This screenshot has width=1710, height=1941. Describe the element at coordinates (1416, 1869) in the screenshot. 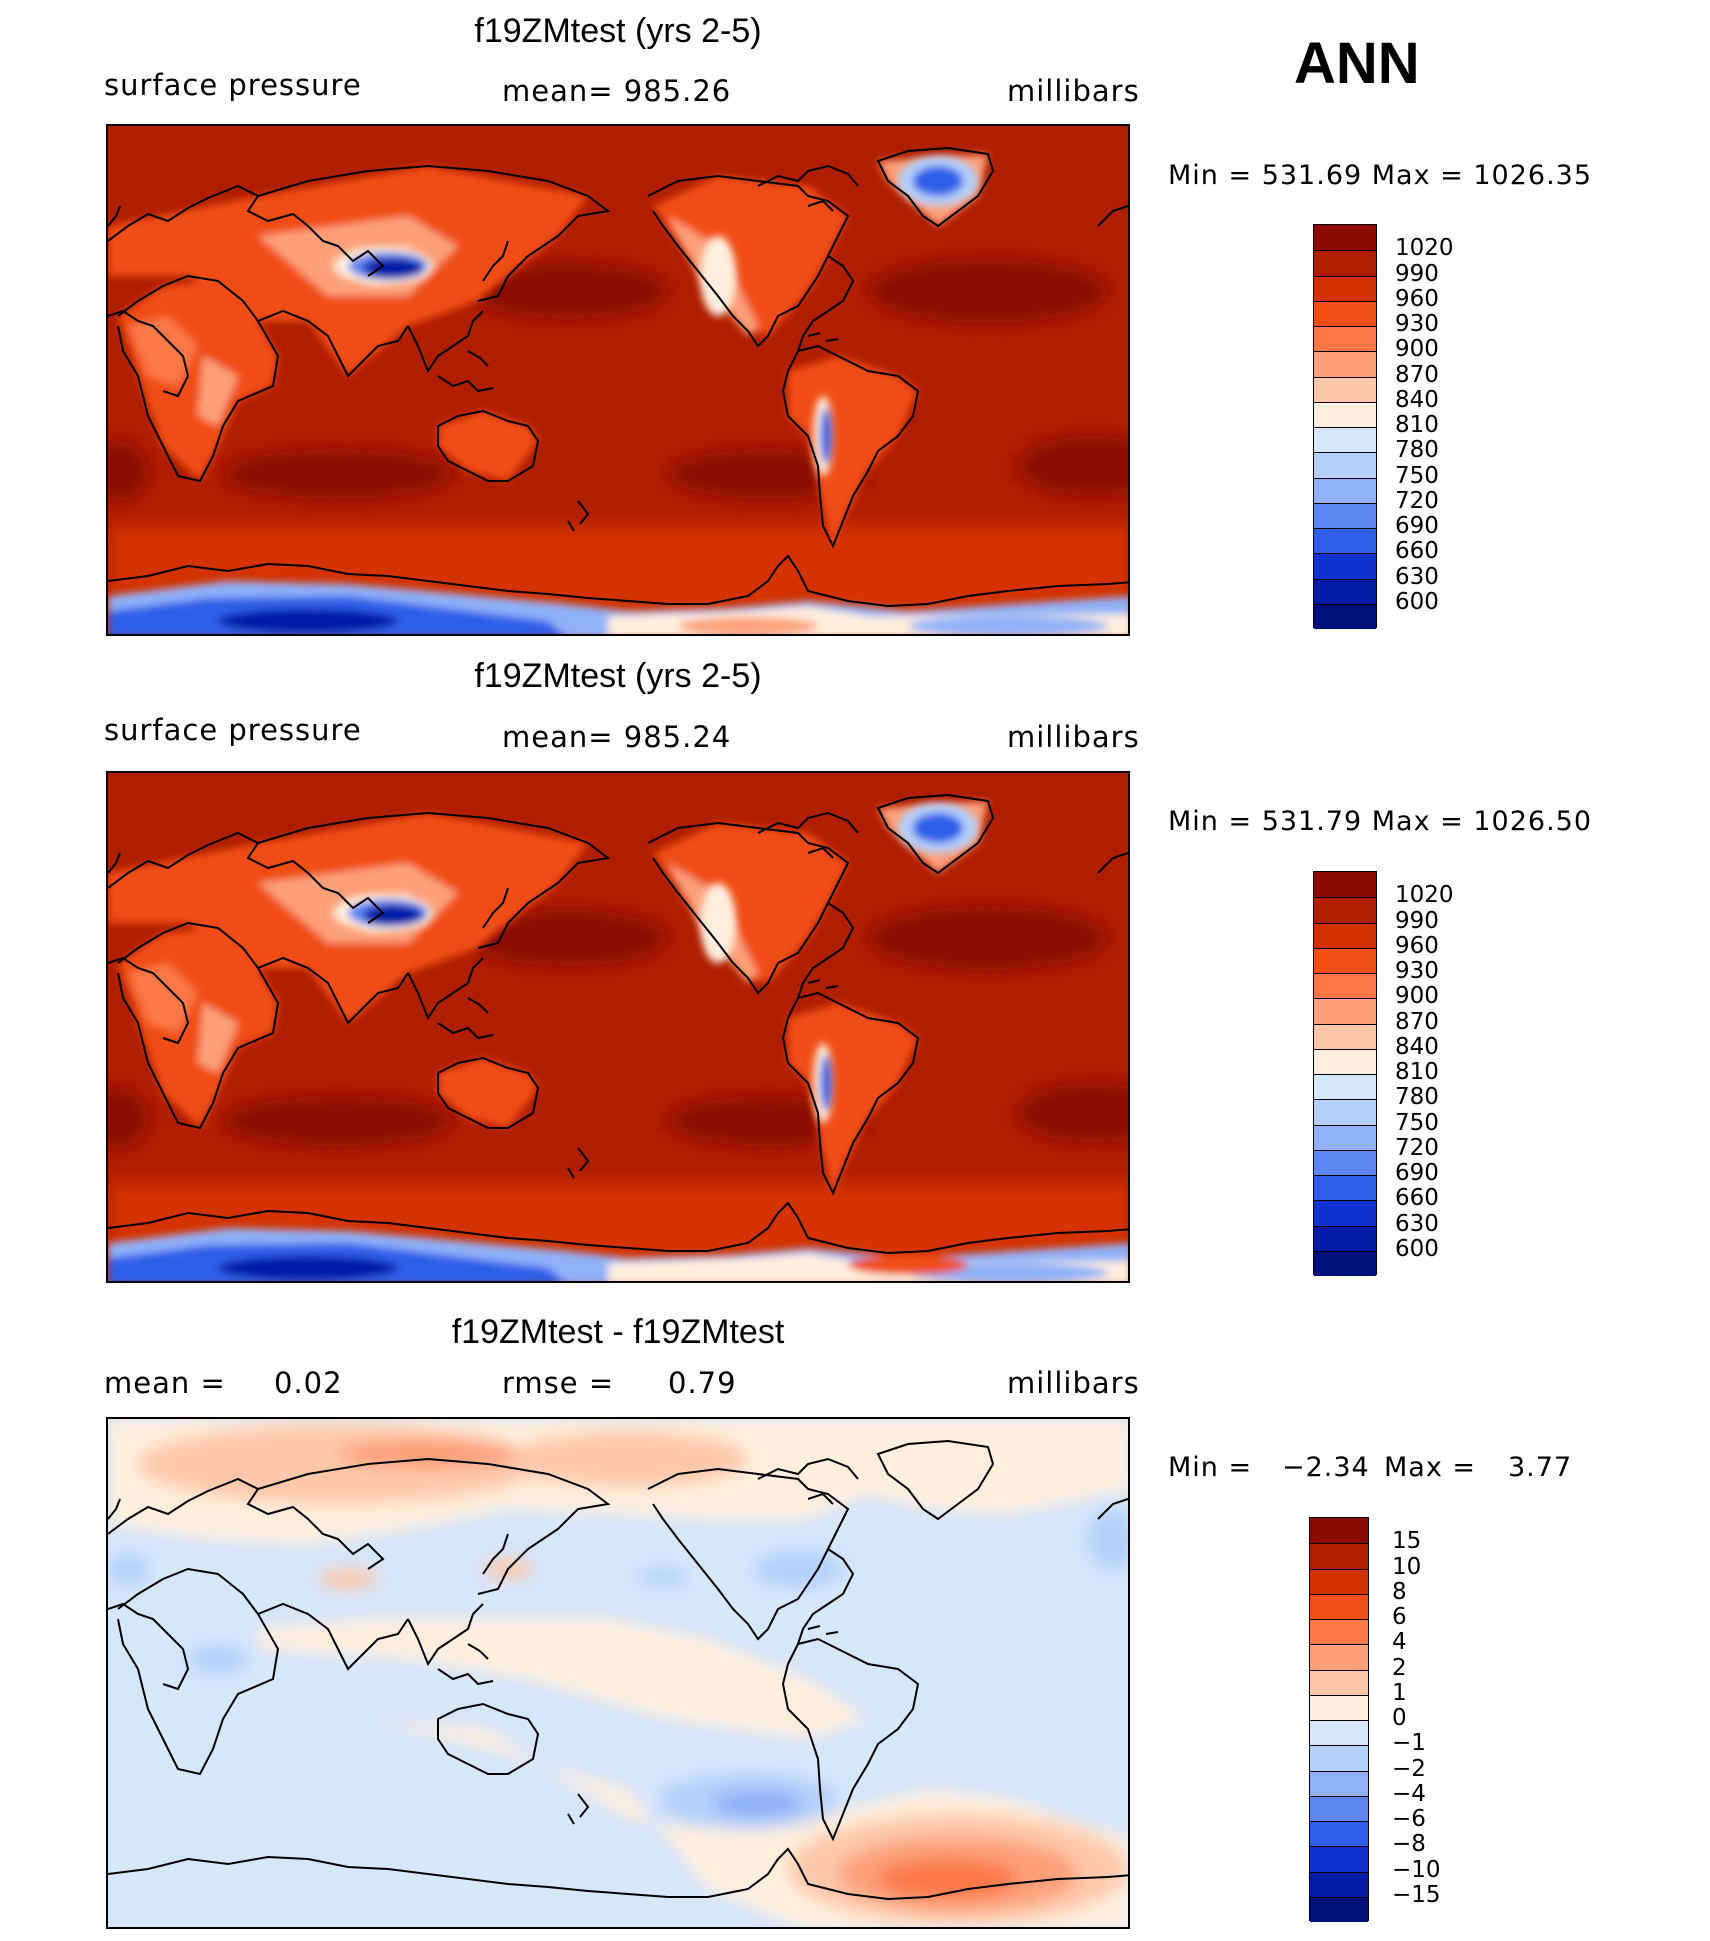

I see `colorbar-label: −10` at that location.